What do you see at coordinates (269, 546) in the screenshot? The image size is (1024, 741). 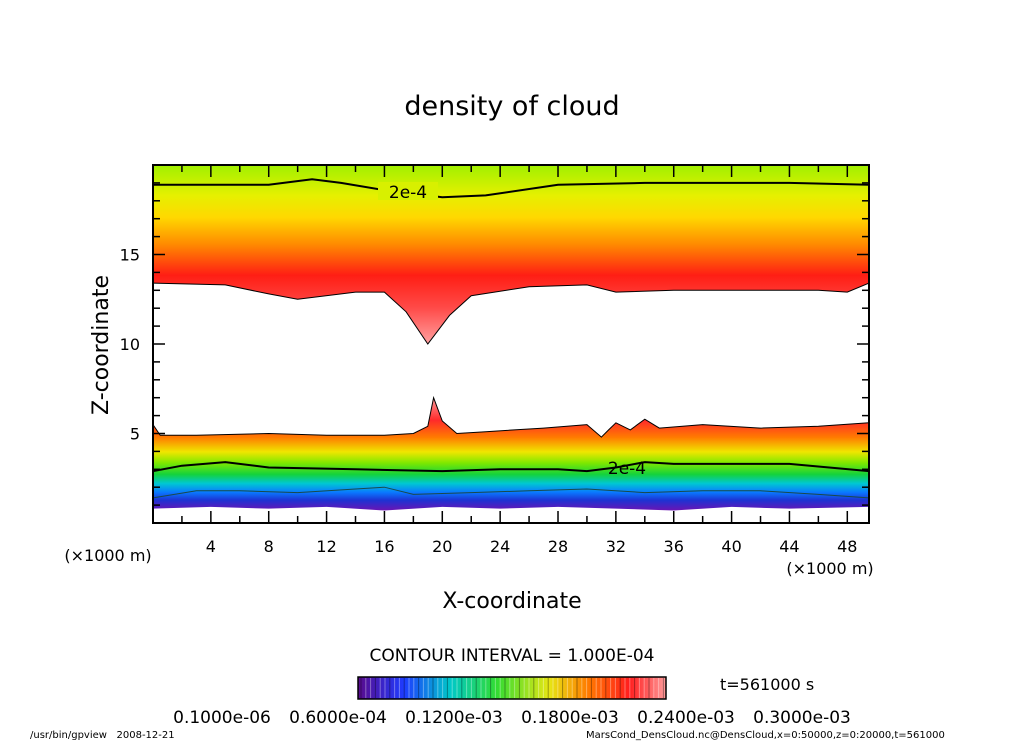 I see `x-tick-label: 8` at bounding box center [269, 546].